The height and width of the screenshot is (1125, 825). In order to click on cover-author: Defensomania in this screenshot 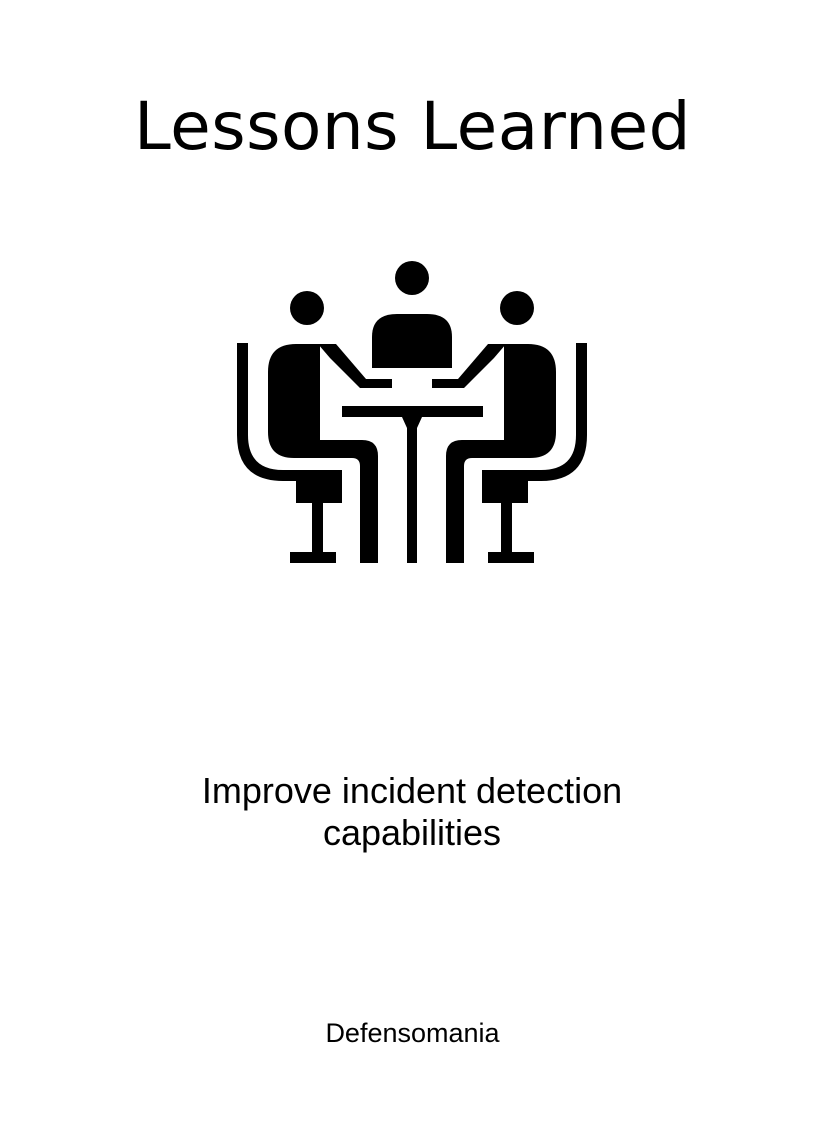, I will do `click(412, 1033)`.